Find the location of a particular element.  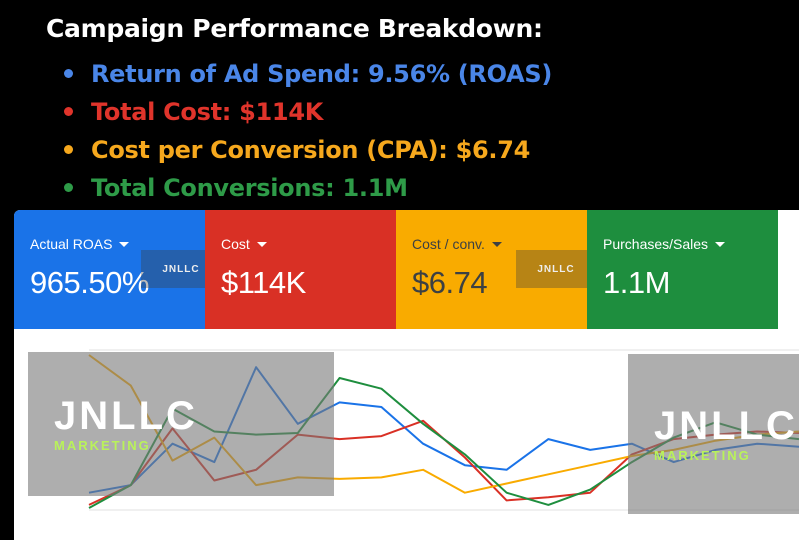

watermark-logo-left: JNLLC MARKETING is located at coordinates (181, 424).